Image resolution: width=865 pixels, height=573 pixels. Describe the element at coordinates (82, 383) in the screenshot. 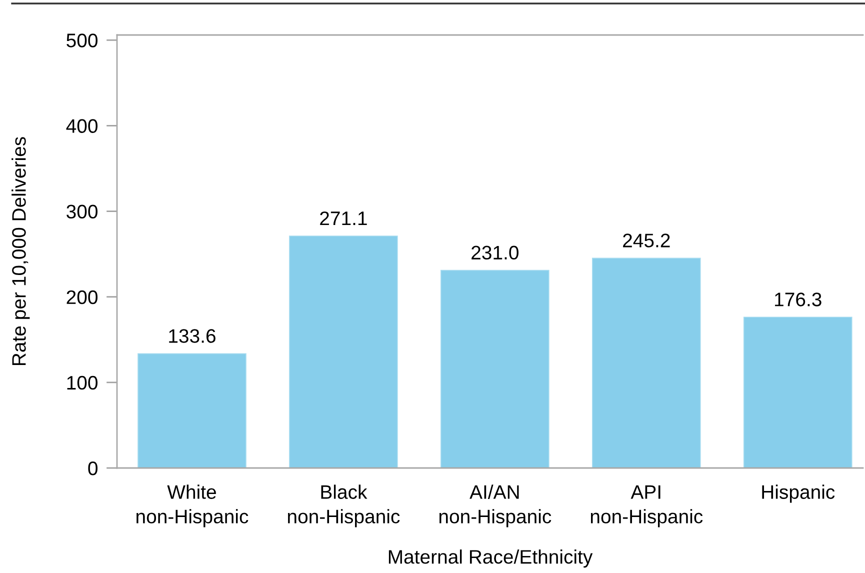

I see `y-tick-label: 100` at that location.